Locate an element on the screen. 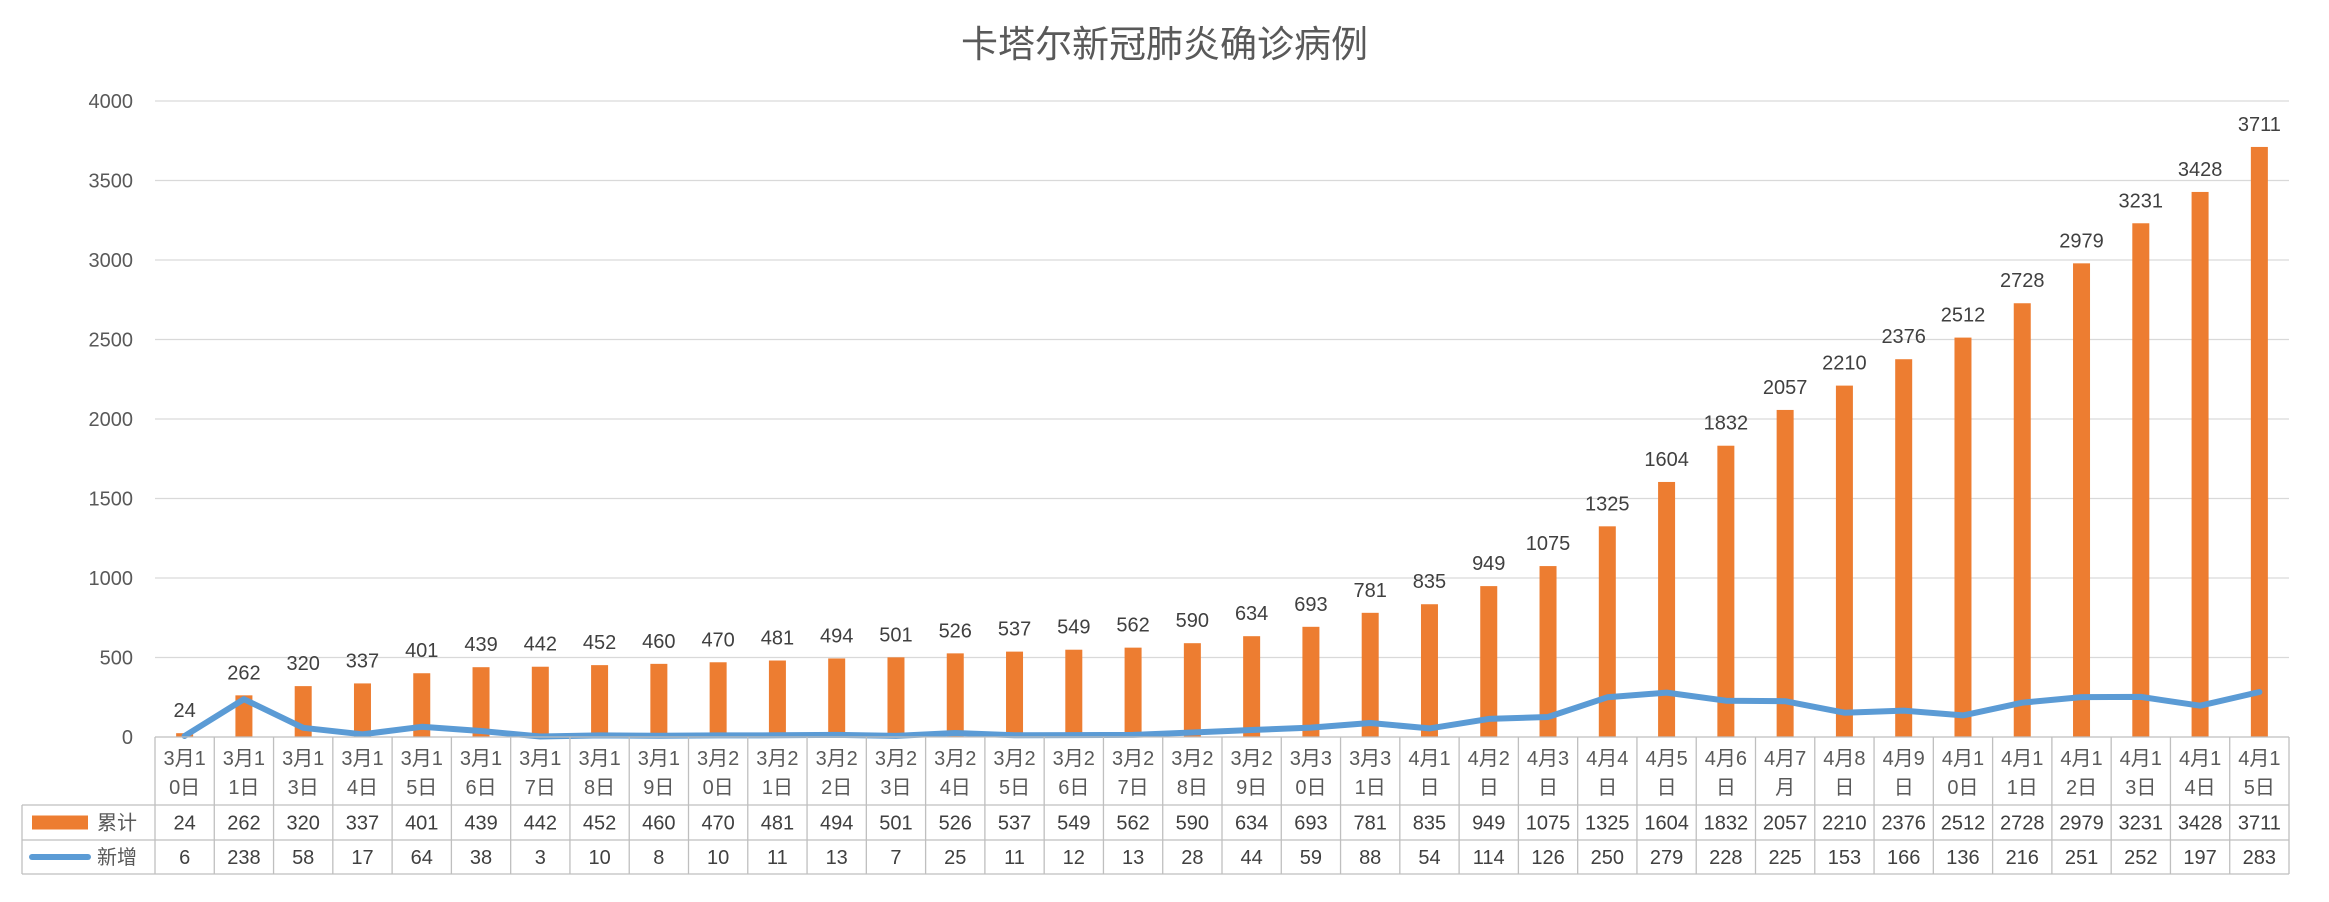 The height and width of the screenshot is (902, 2329). table-cell-leiji: 460 is located at coordinates (658, 824).